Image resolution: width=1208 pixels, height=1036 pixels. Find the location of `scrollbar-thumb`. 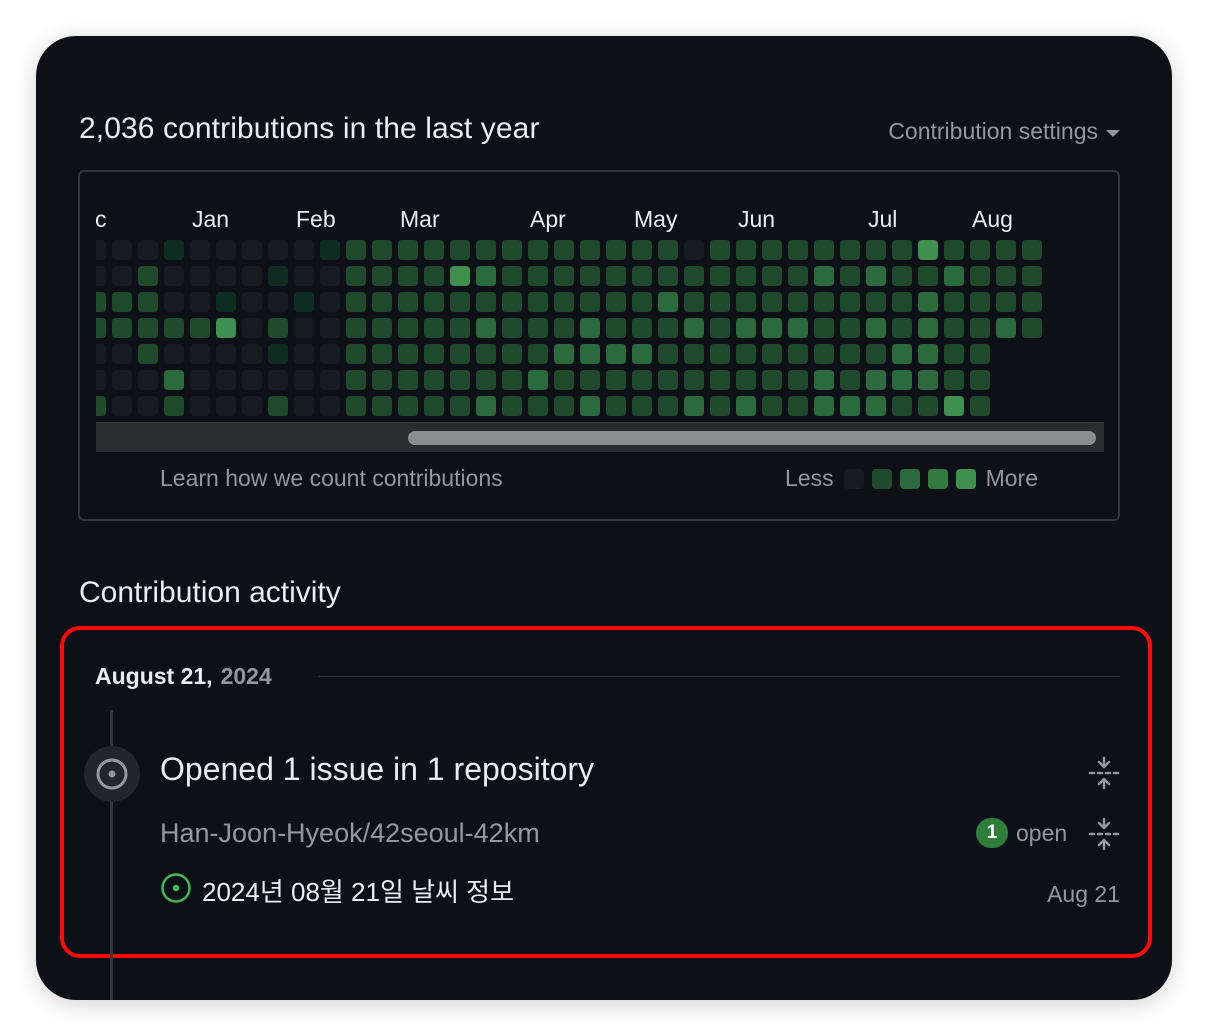

scrollbar-thumb is located at coordinates (752, 438).